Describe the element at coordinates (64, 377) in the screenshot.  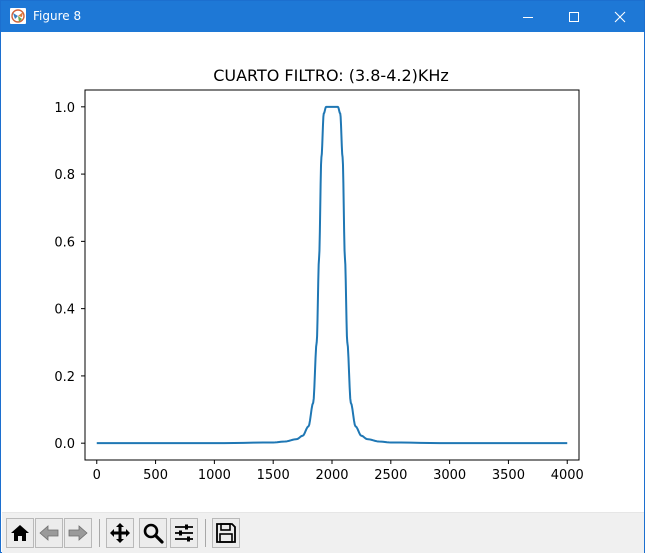
I see `y-tick-label: 0.2` at that location.